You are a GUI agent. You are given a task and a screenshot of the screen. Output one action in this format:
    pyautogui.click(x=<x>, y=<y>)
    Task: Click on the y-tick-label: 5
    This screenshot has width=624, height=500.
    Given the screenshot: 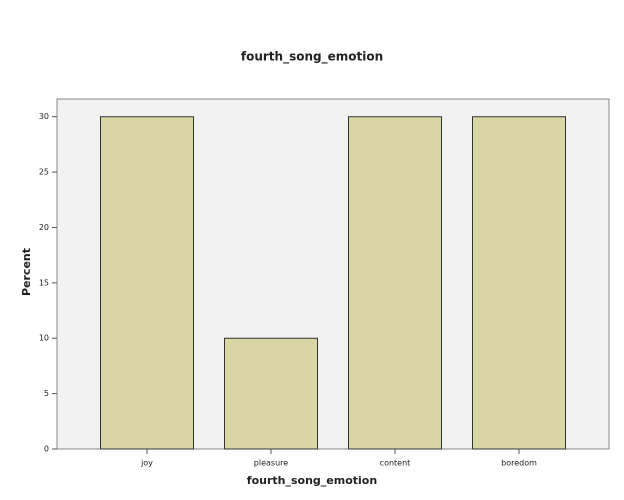 What is the action you would take?
    pyautogui.click(x=46, y=393)
    